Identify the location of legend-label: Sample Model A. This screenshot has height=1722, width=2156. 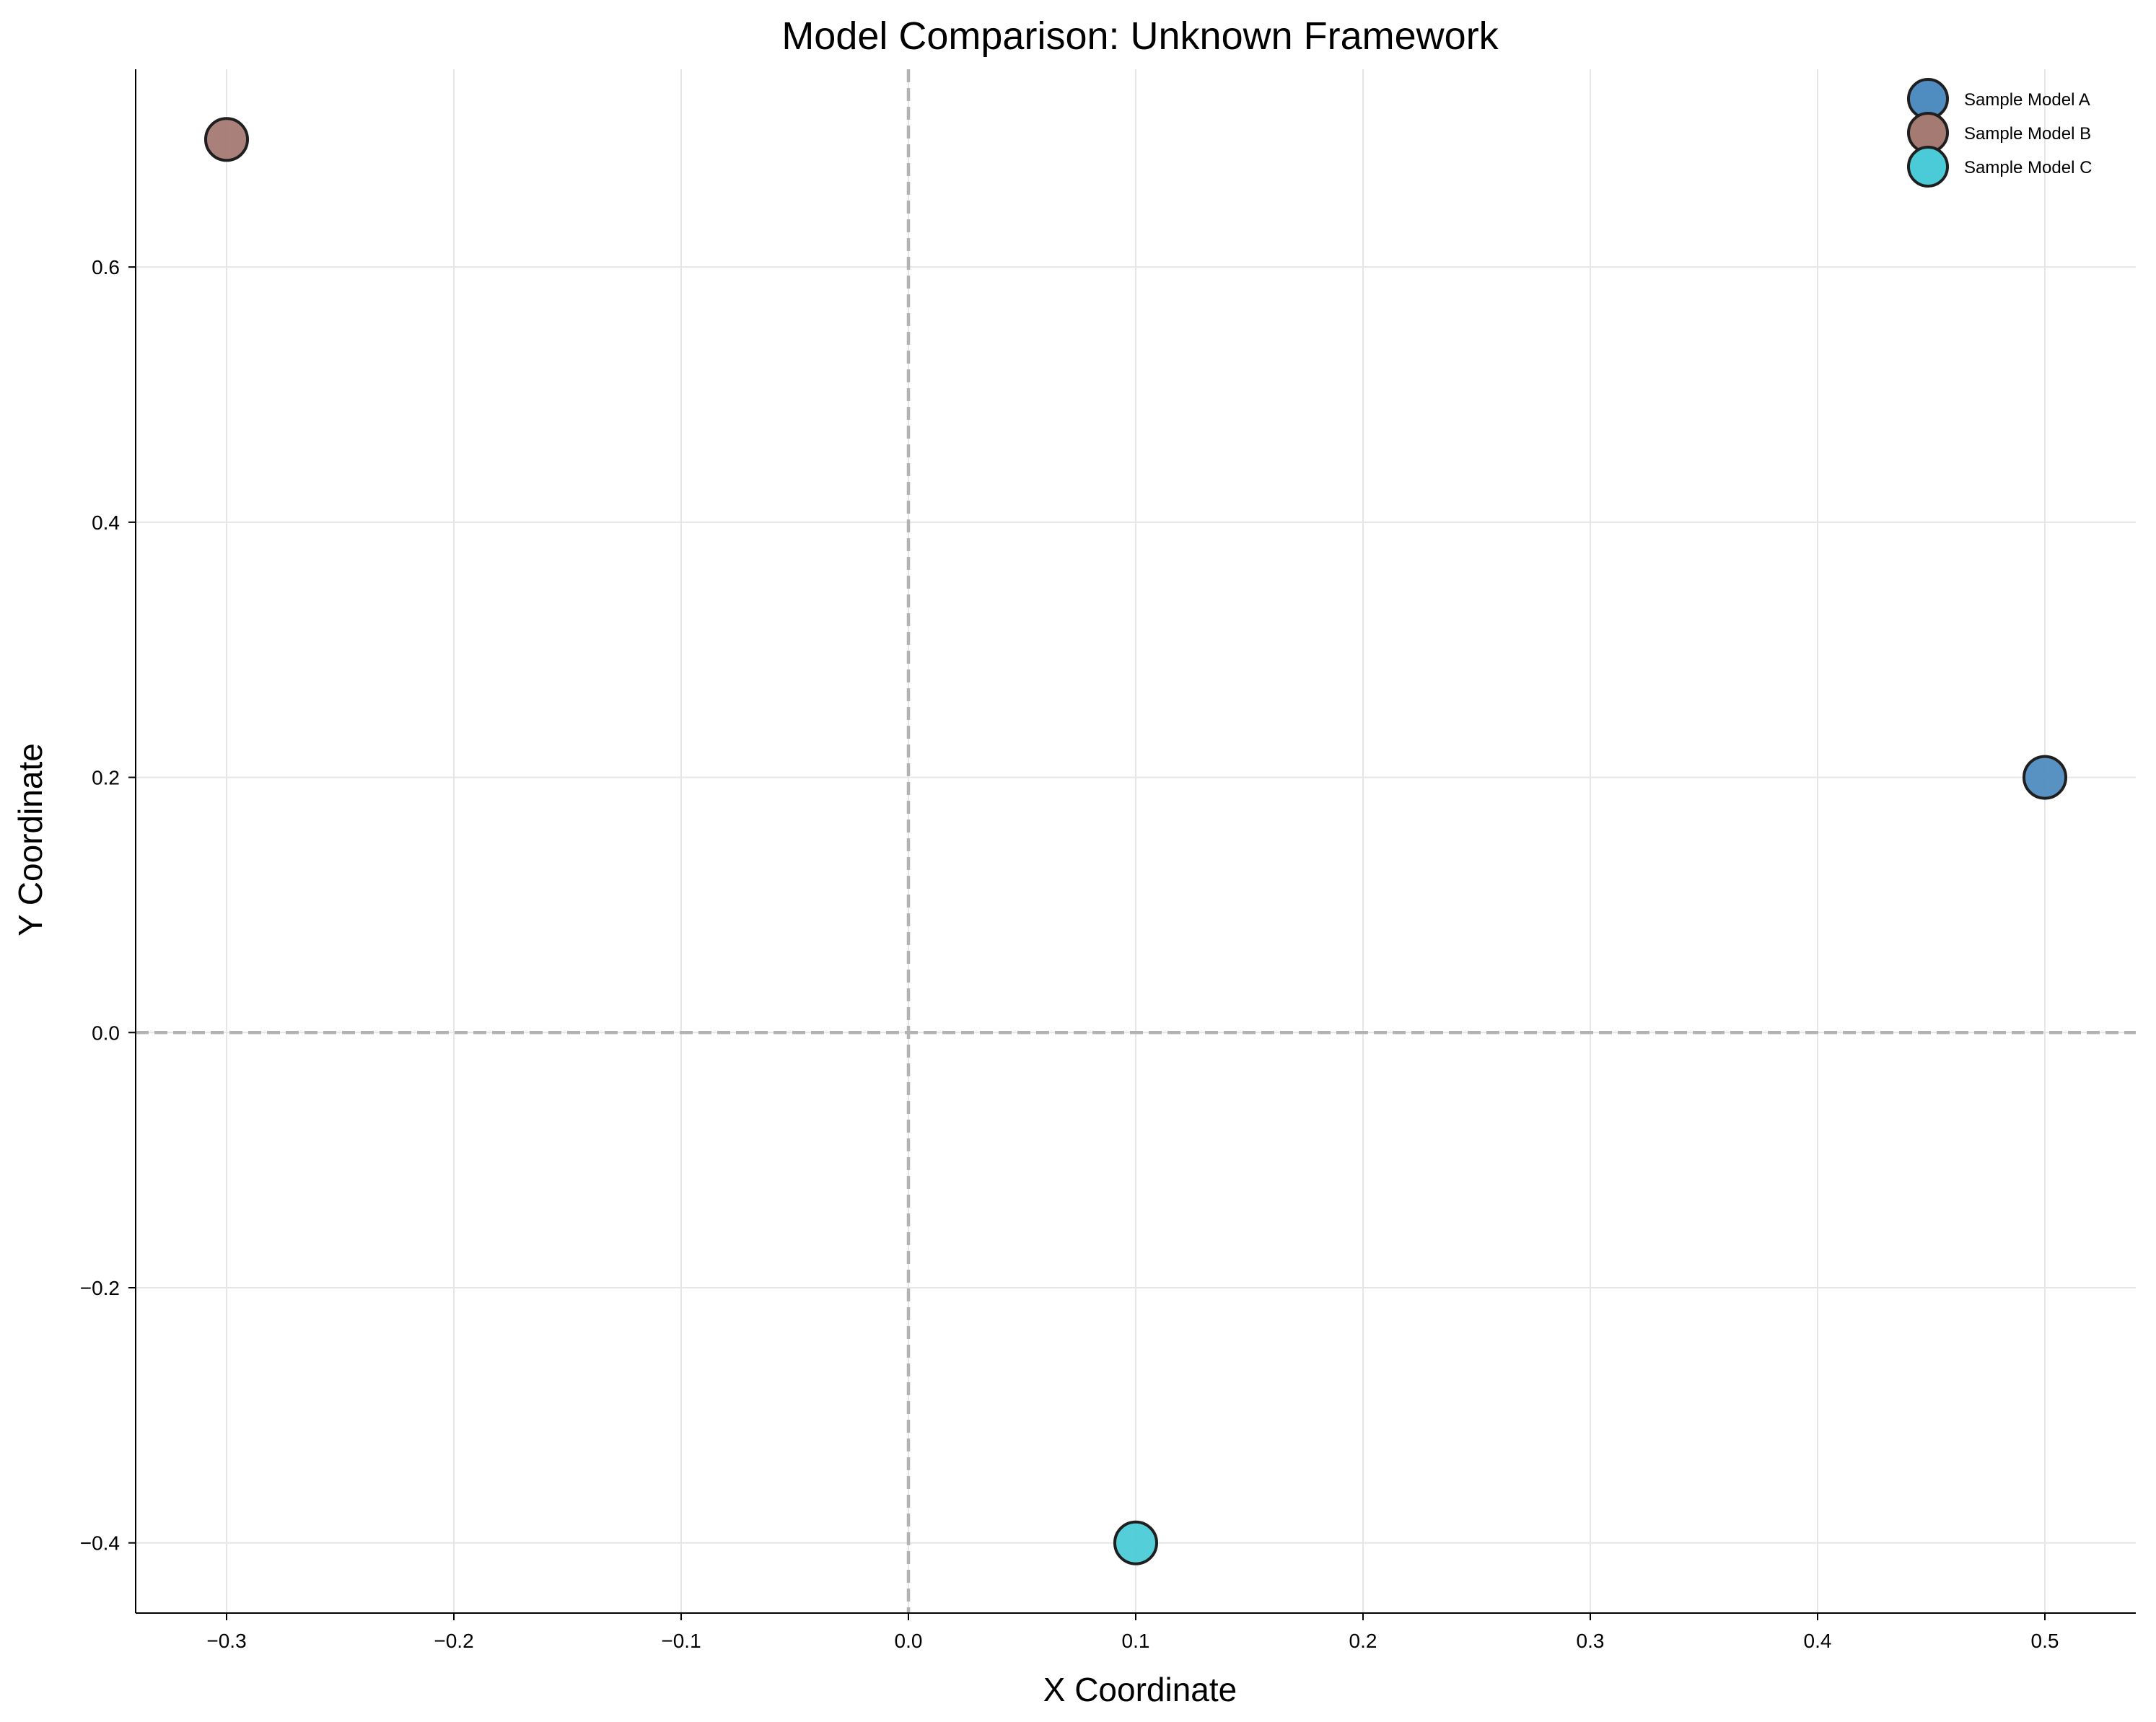
(2027, 100).